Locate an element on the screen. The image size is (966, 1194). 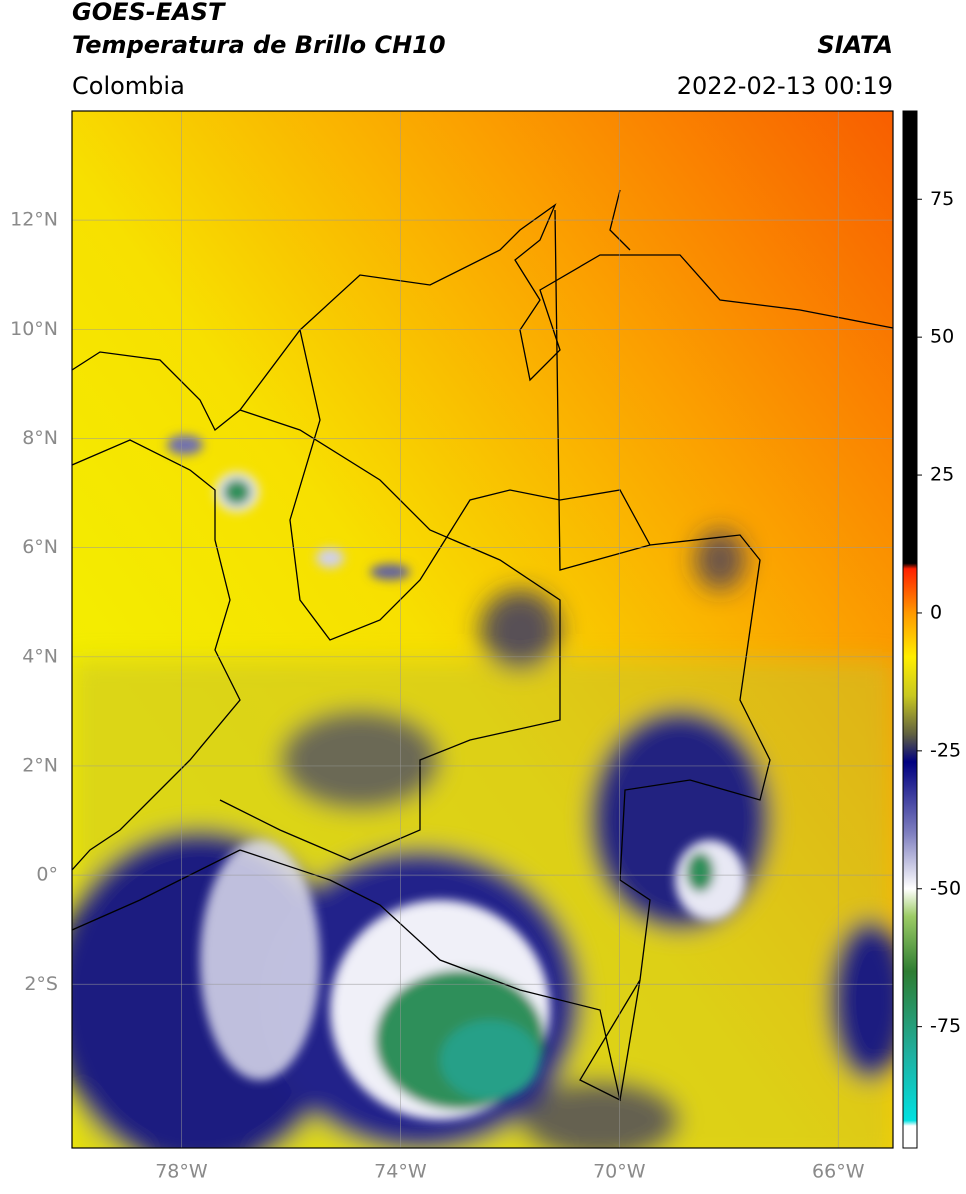
colorbar-fill is located at coordinates (910, 629).